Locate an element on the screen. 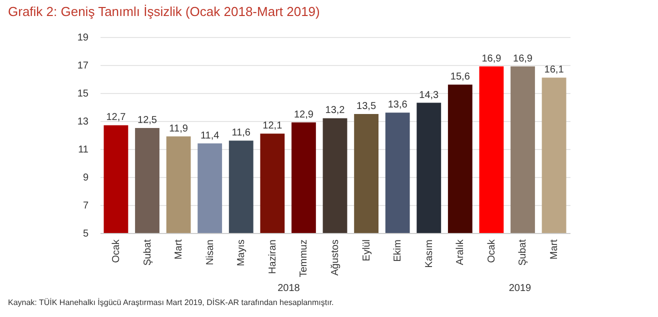 The image size is (658, 317). y-tick-label: 13 is located at coordinates (83, 122).